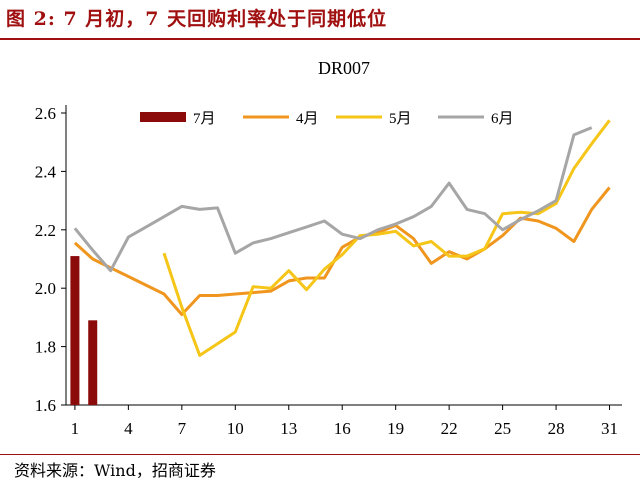 The width and height of the screenshot is (640, 489). Describe the element at coordinates (45, 230) in the screenshot. I see `y-tick-label: 2.2` at that location.